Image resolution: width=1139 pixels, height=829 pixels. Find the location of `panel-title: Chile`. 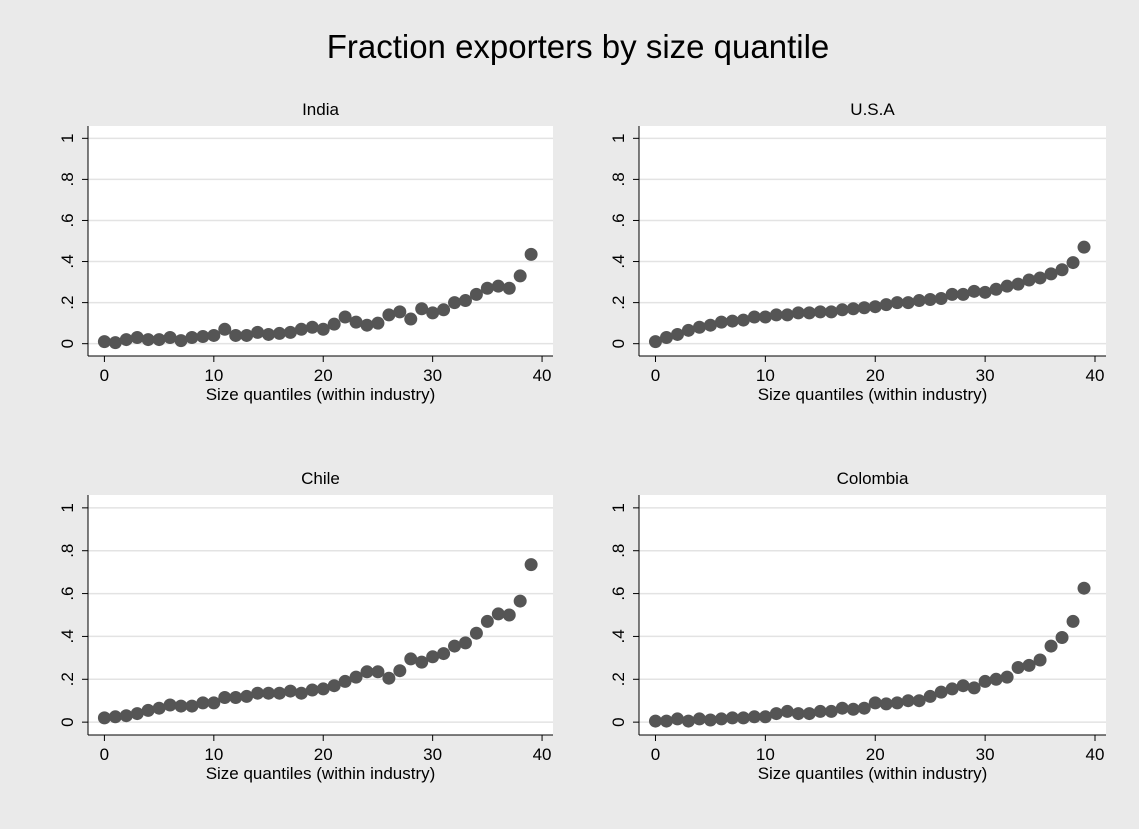

panel-title: Chile is located at coordinates (320, 478).